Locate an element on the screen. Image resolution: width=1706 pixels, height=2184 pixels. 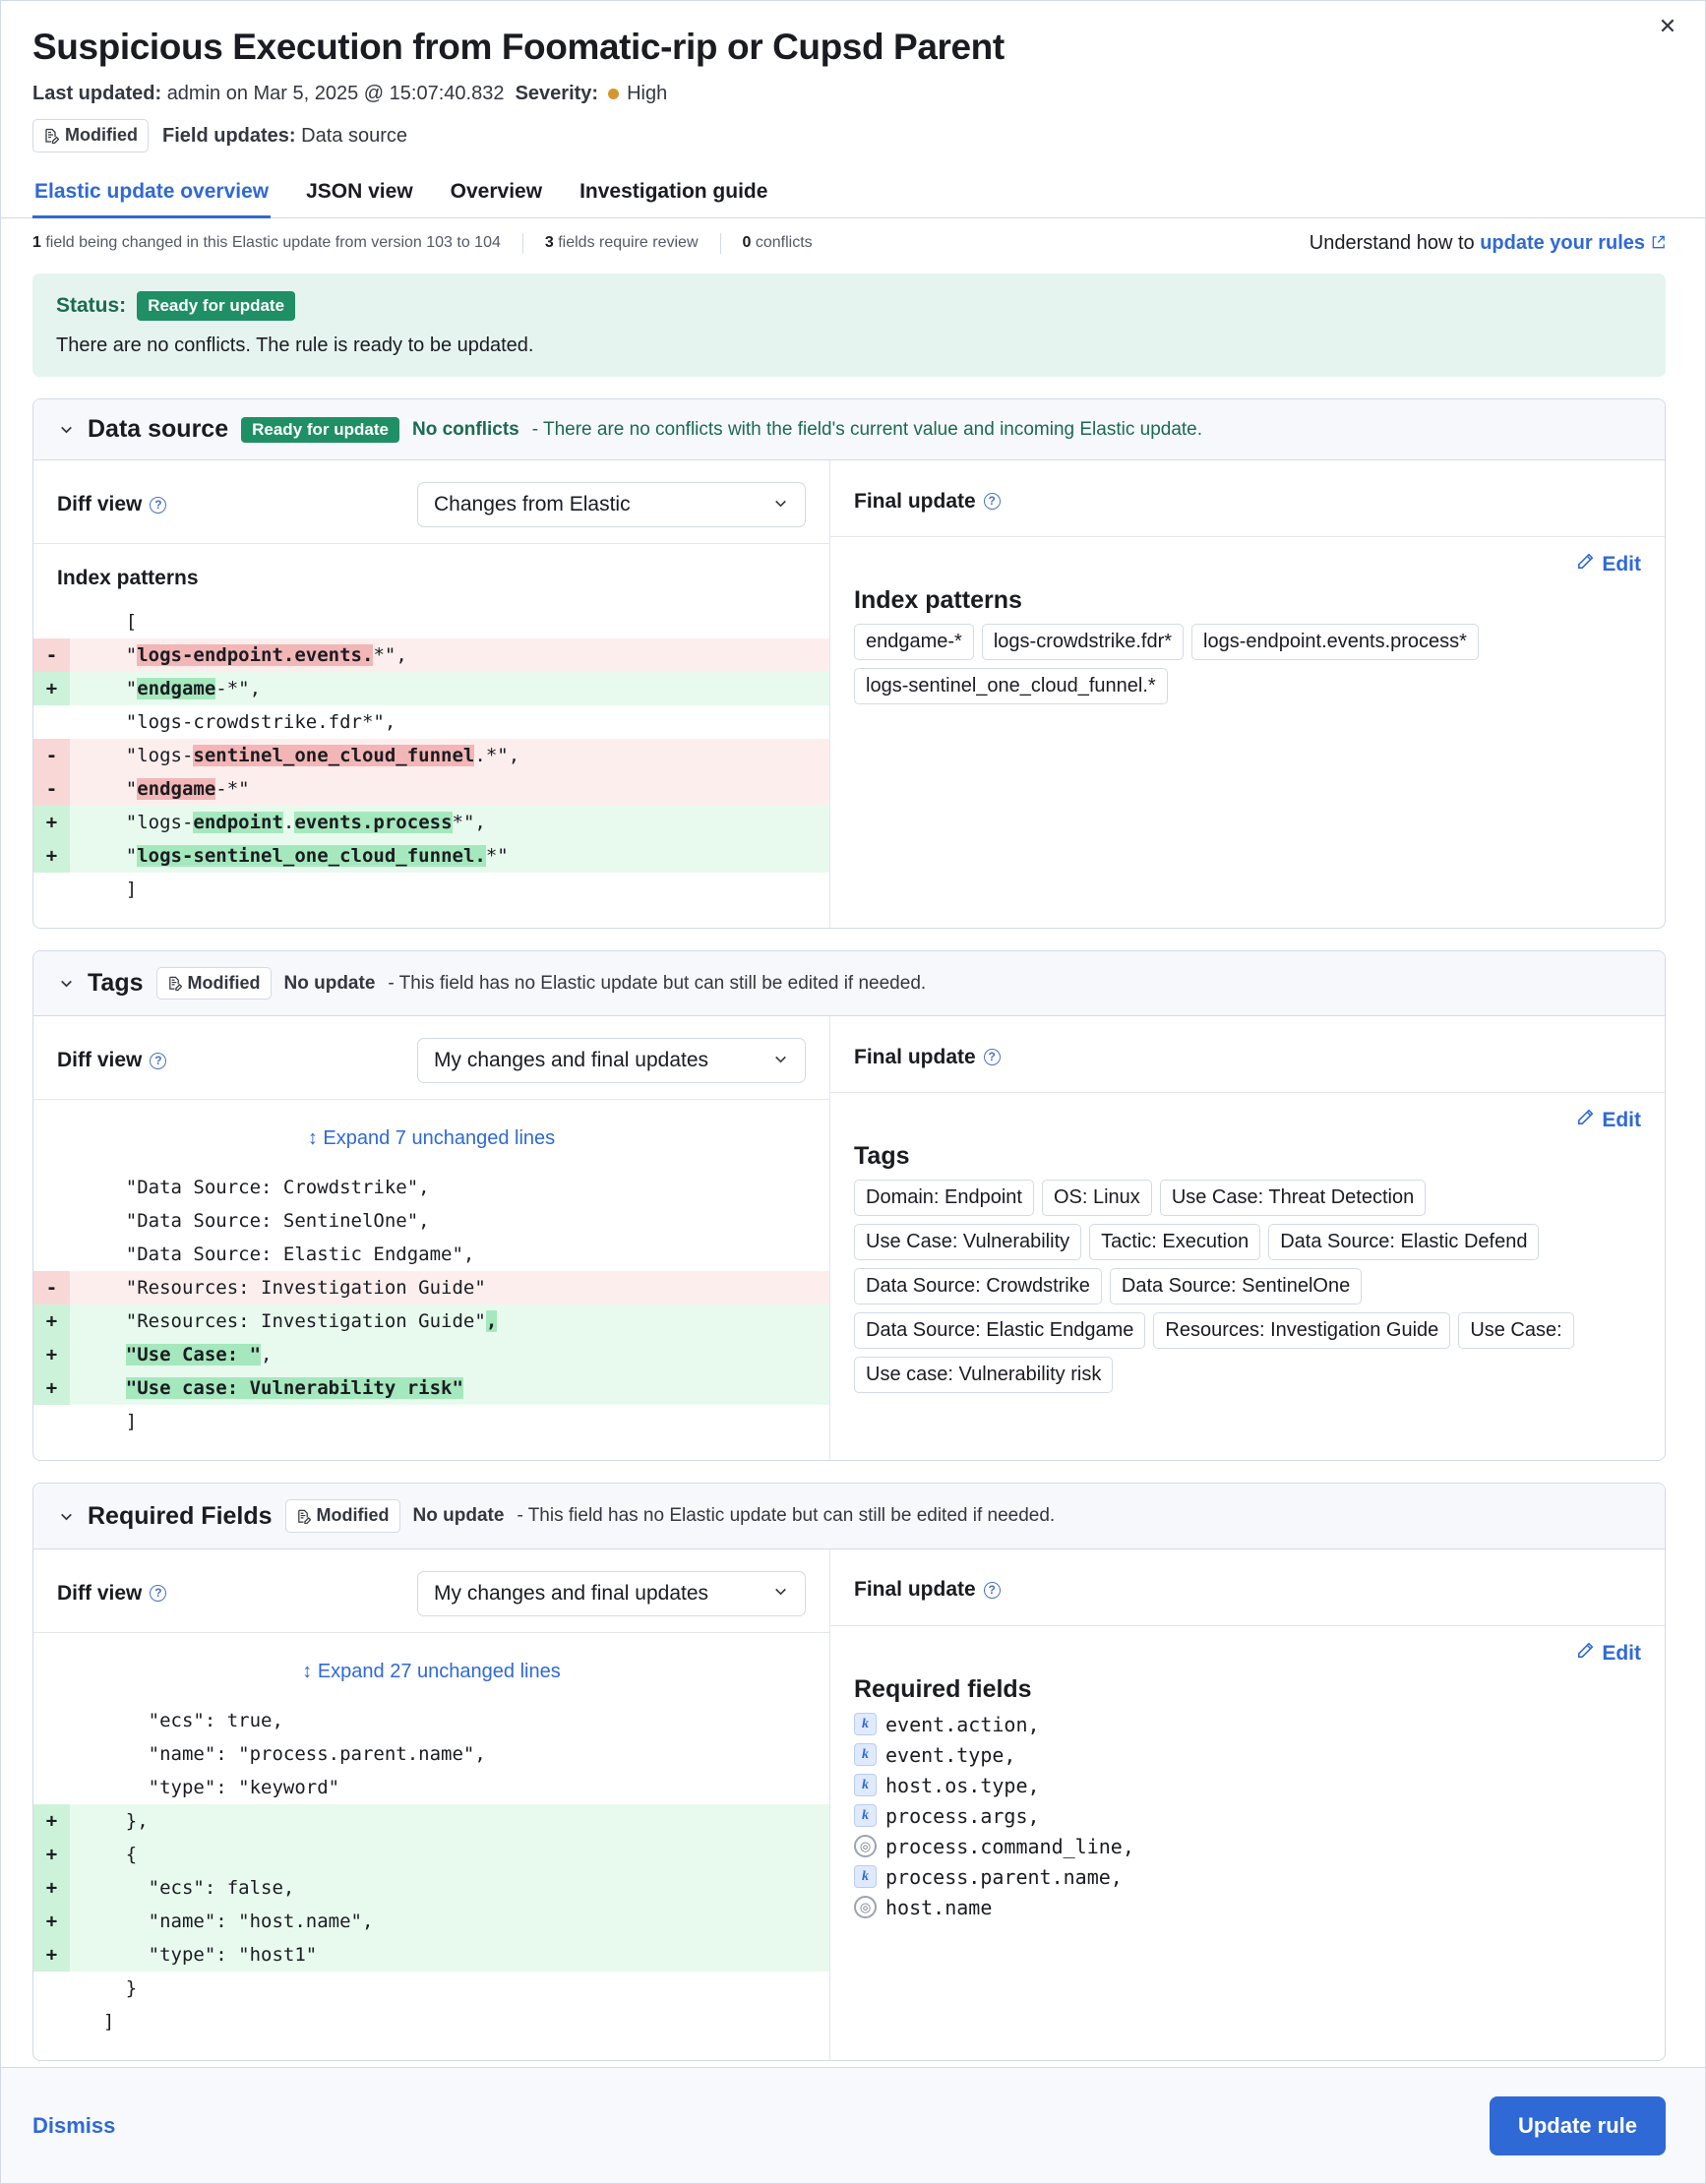
status-badge: Modified is located at coordinates (90, 135).